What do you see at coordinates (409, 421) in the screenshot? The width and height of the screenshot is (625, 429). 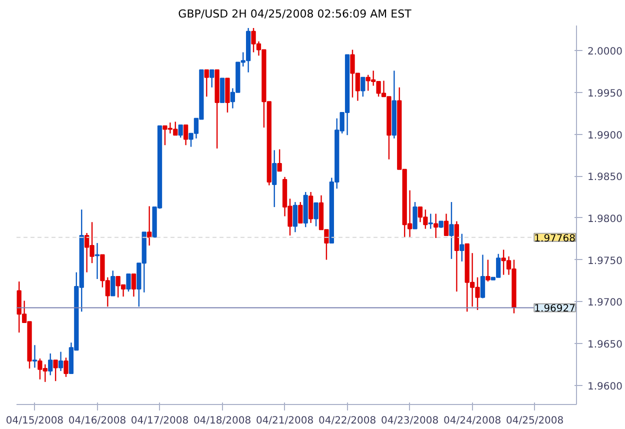 I see `x-tick-label: 04/23/2008` at bounding box center [409, 421].